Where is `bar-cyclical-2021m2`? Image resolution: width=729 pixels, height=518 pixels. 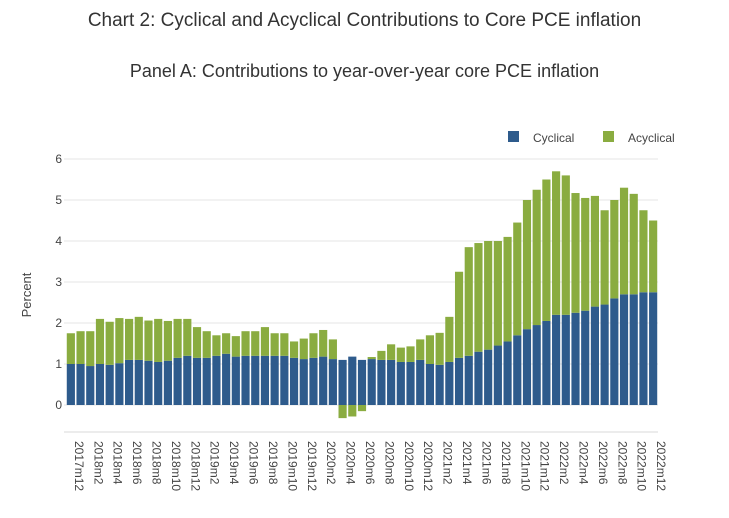 bar-cyclical-2021m2 is located at coordinates (439, 384).